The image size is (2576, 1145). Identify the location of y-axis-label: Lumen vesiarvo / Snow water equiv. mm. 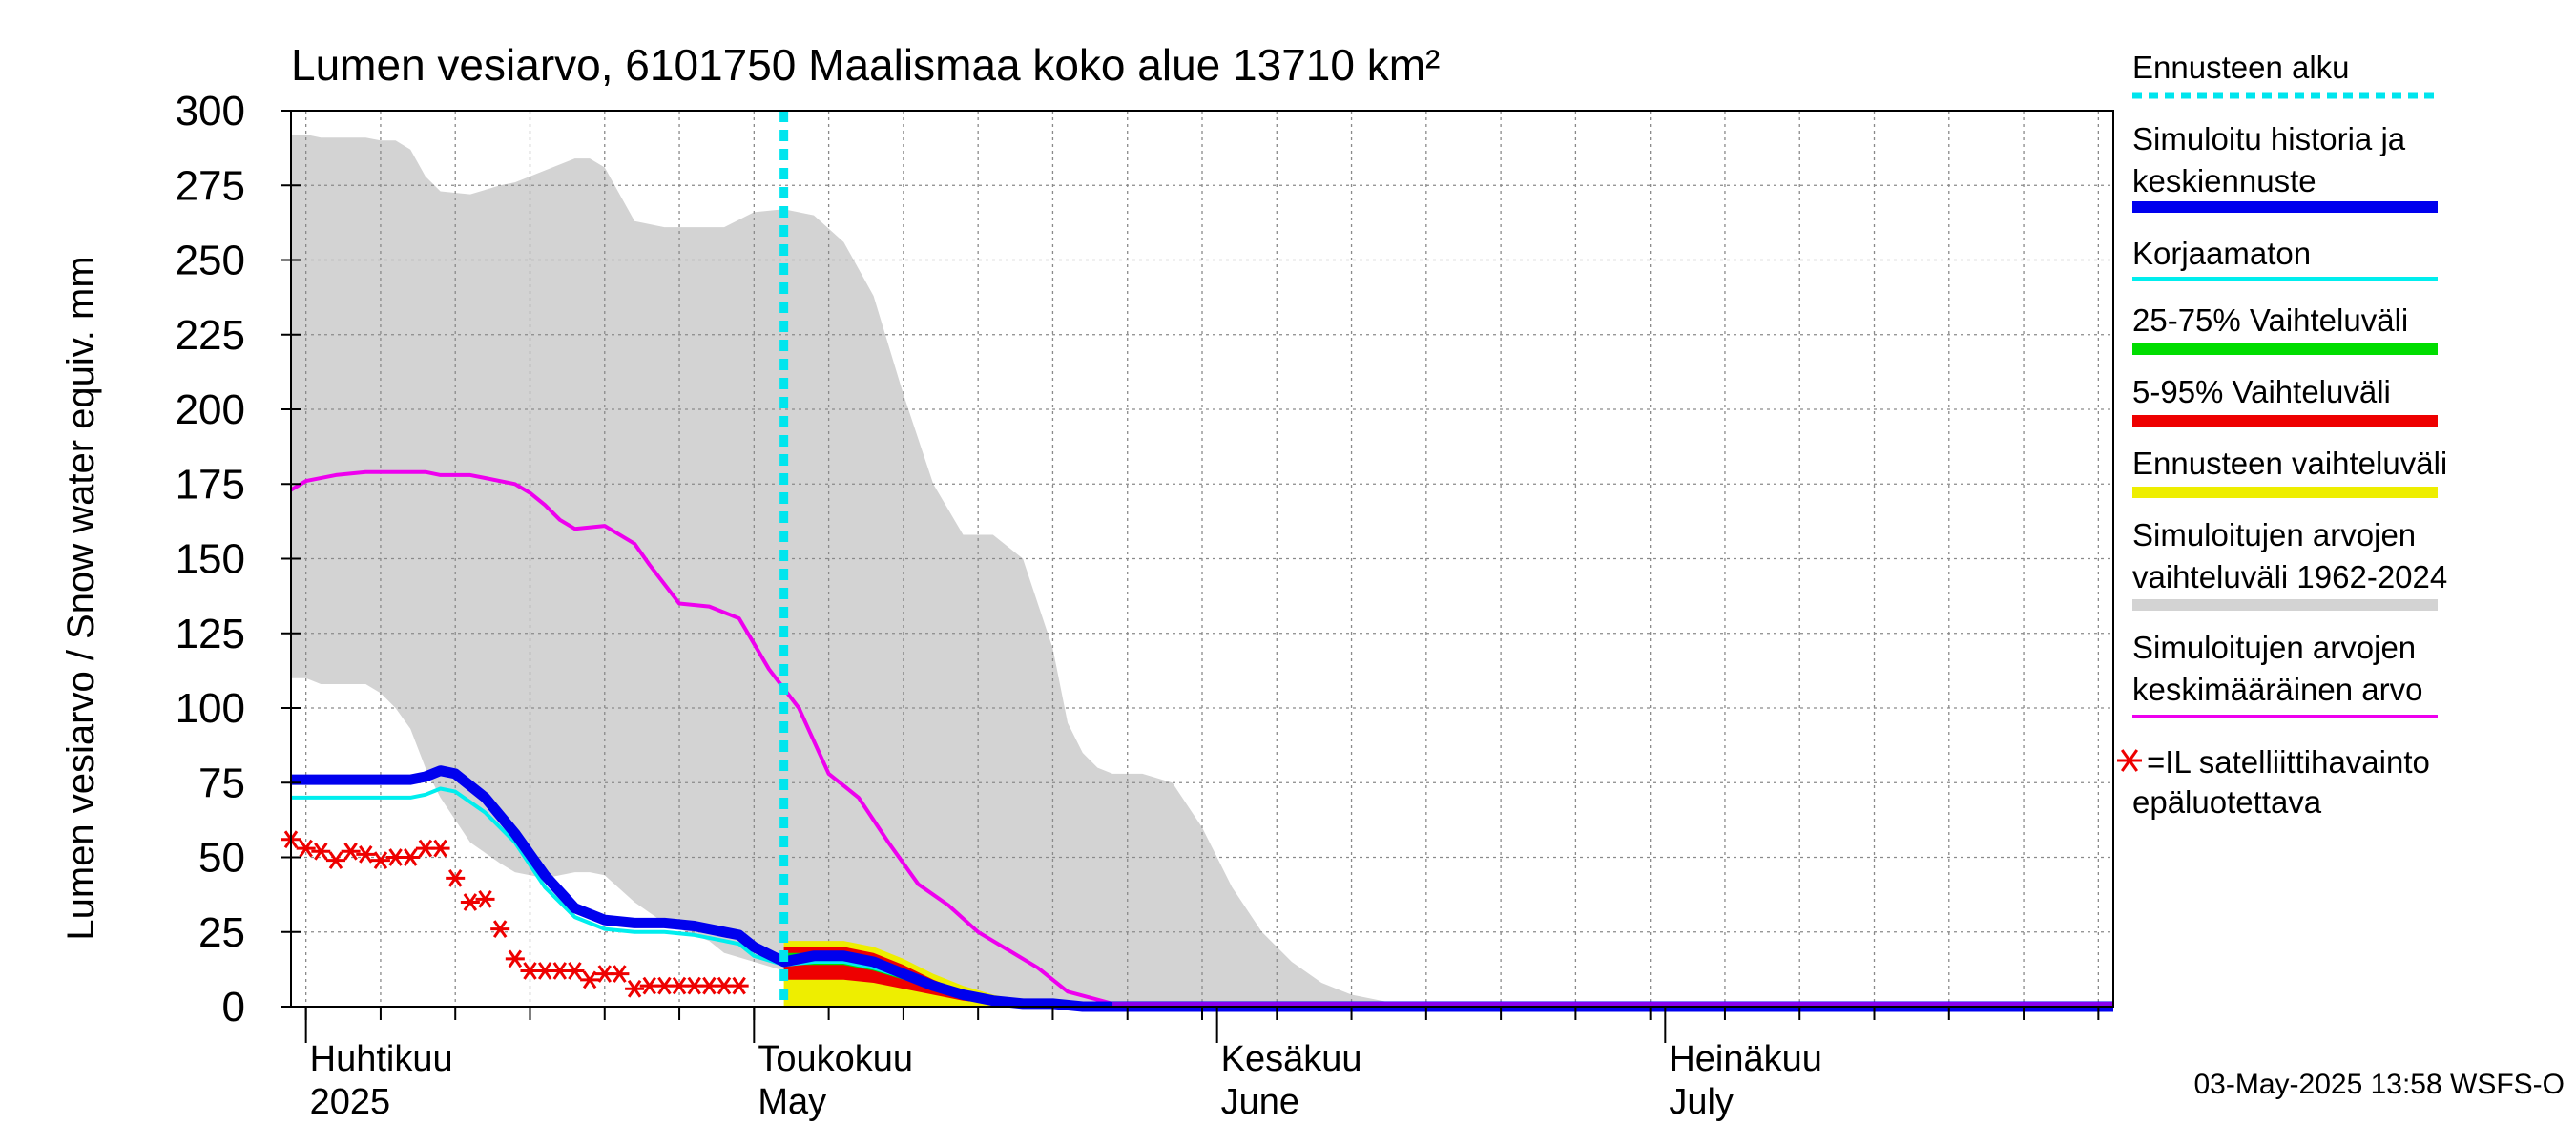
(81, 598).